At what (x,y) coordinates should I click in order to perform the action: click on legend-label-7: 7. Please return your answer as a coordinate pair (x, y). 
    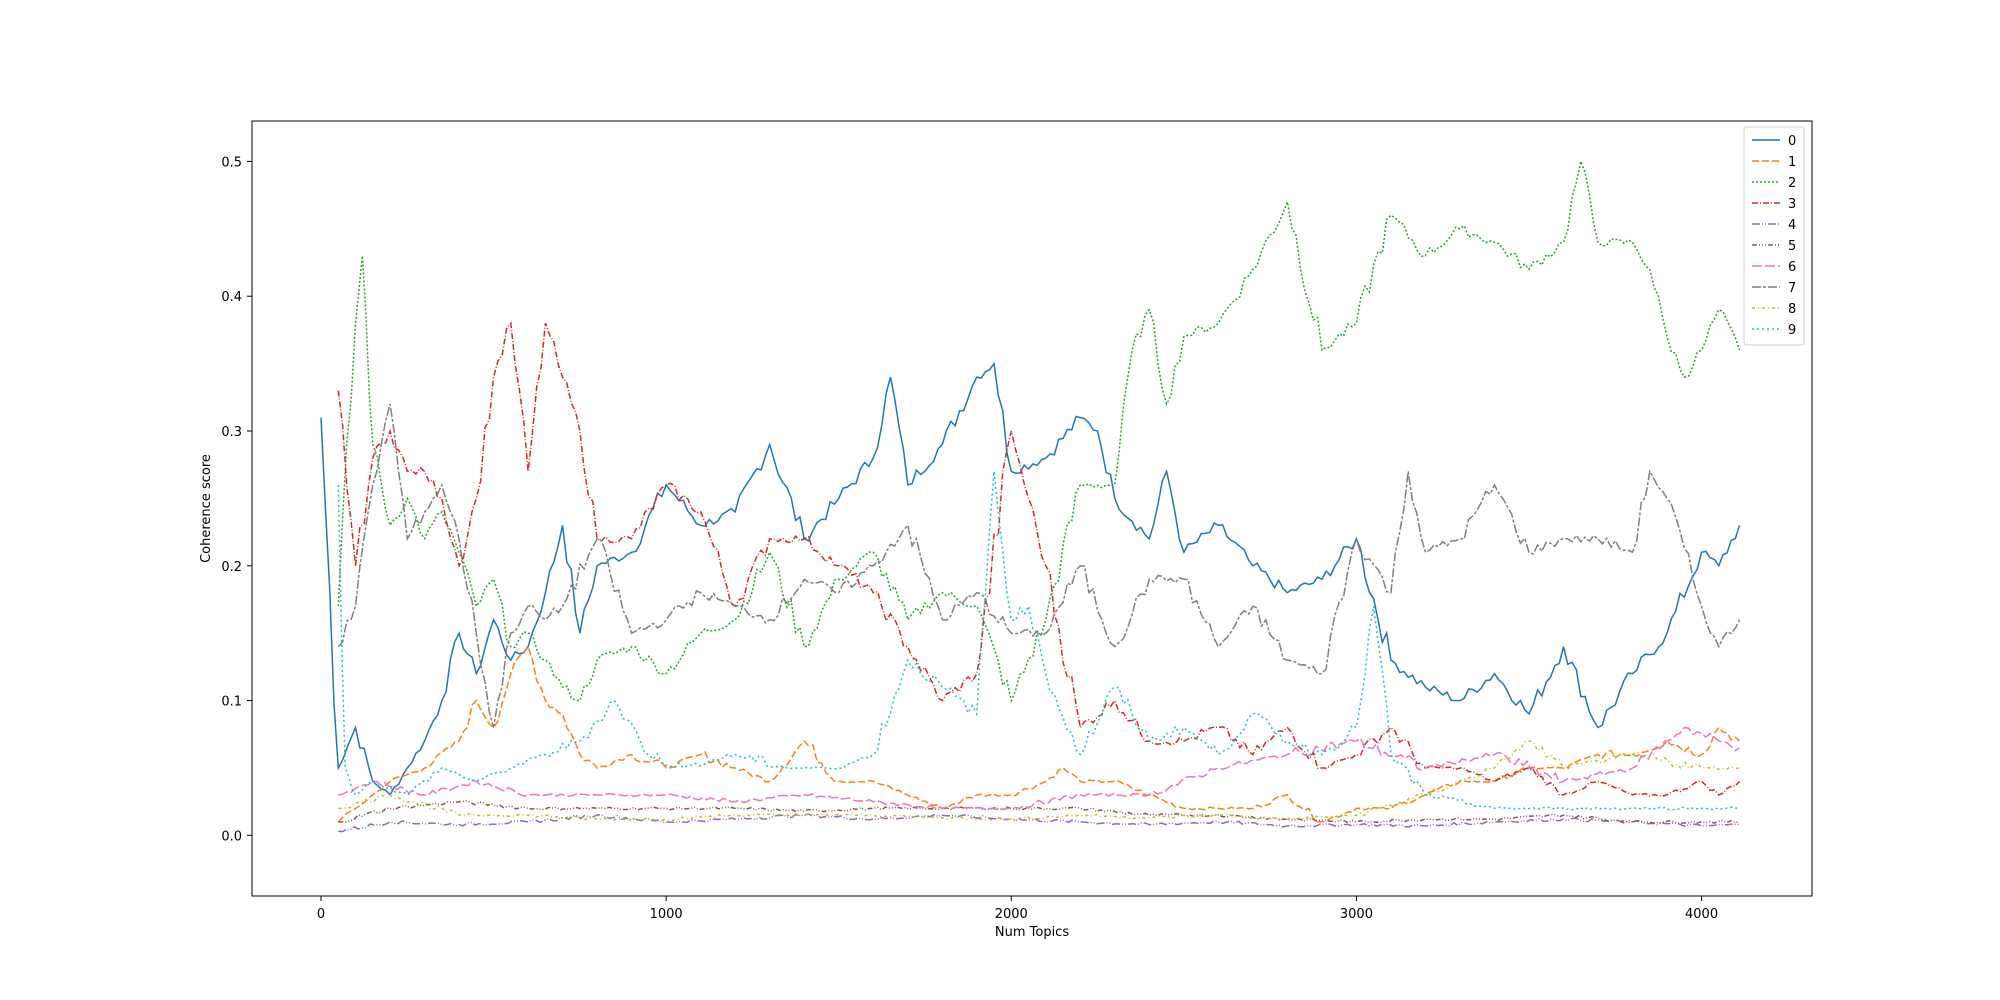
    Looking at the image, I should click on (1792, 288).